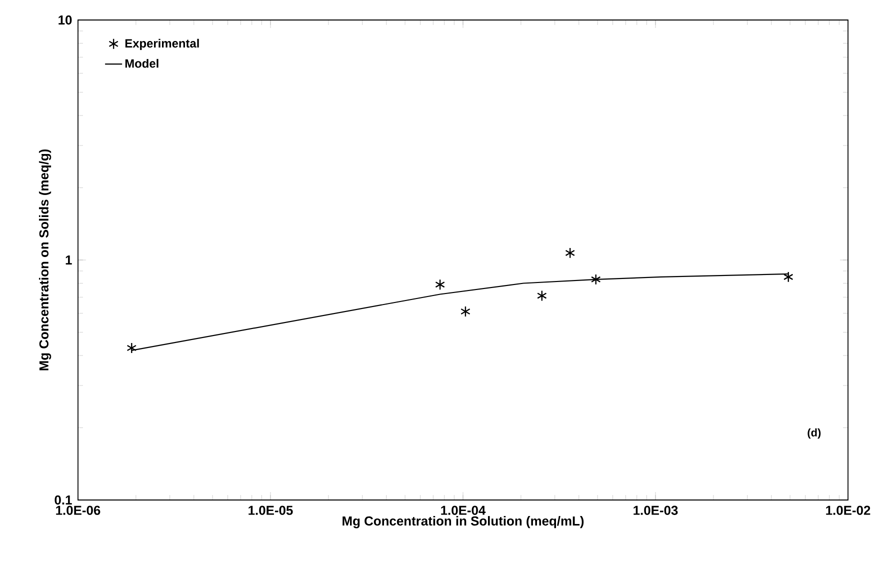  What do you see at coordinates (848, 510) in the screenshot?
I see `x-tick-label: 1.0E-02` at bounding box center [848, 510].